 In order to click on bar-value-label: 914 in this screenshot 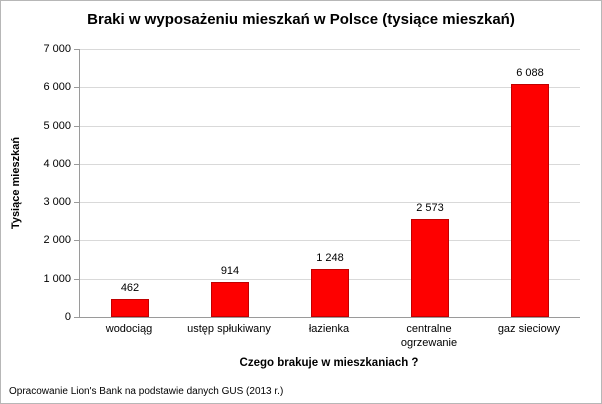, I will do `click(230, 271)`.